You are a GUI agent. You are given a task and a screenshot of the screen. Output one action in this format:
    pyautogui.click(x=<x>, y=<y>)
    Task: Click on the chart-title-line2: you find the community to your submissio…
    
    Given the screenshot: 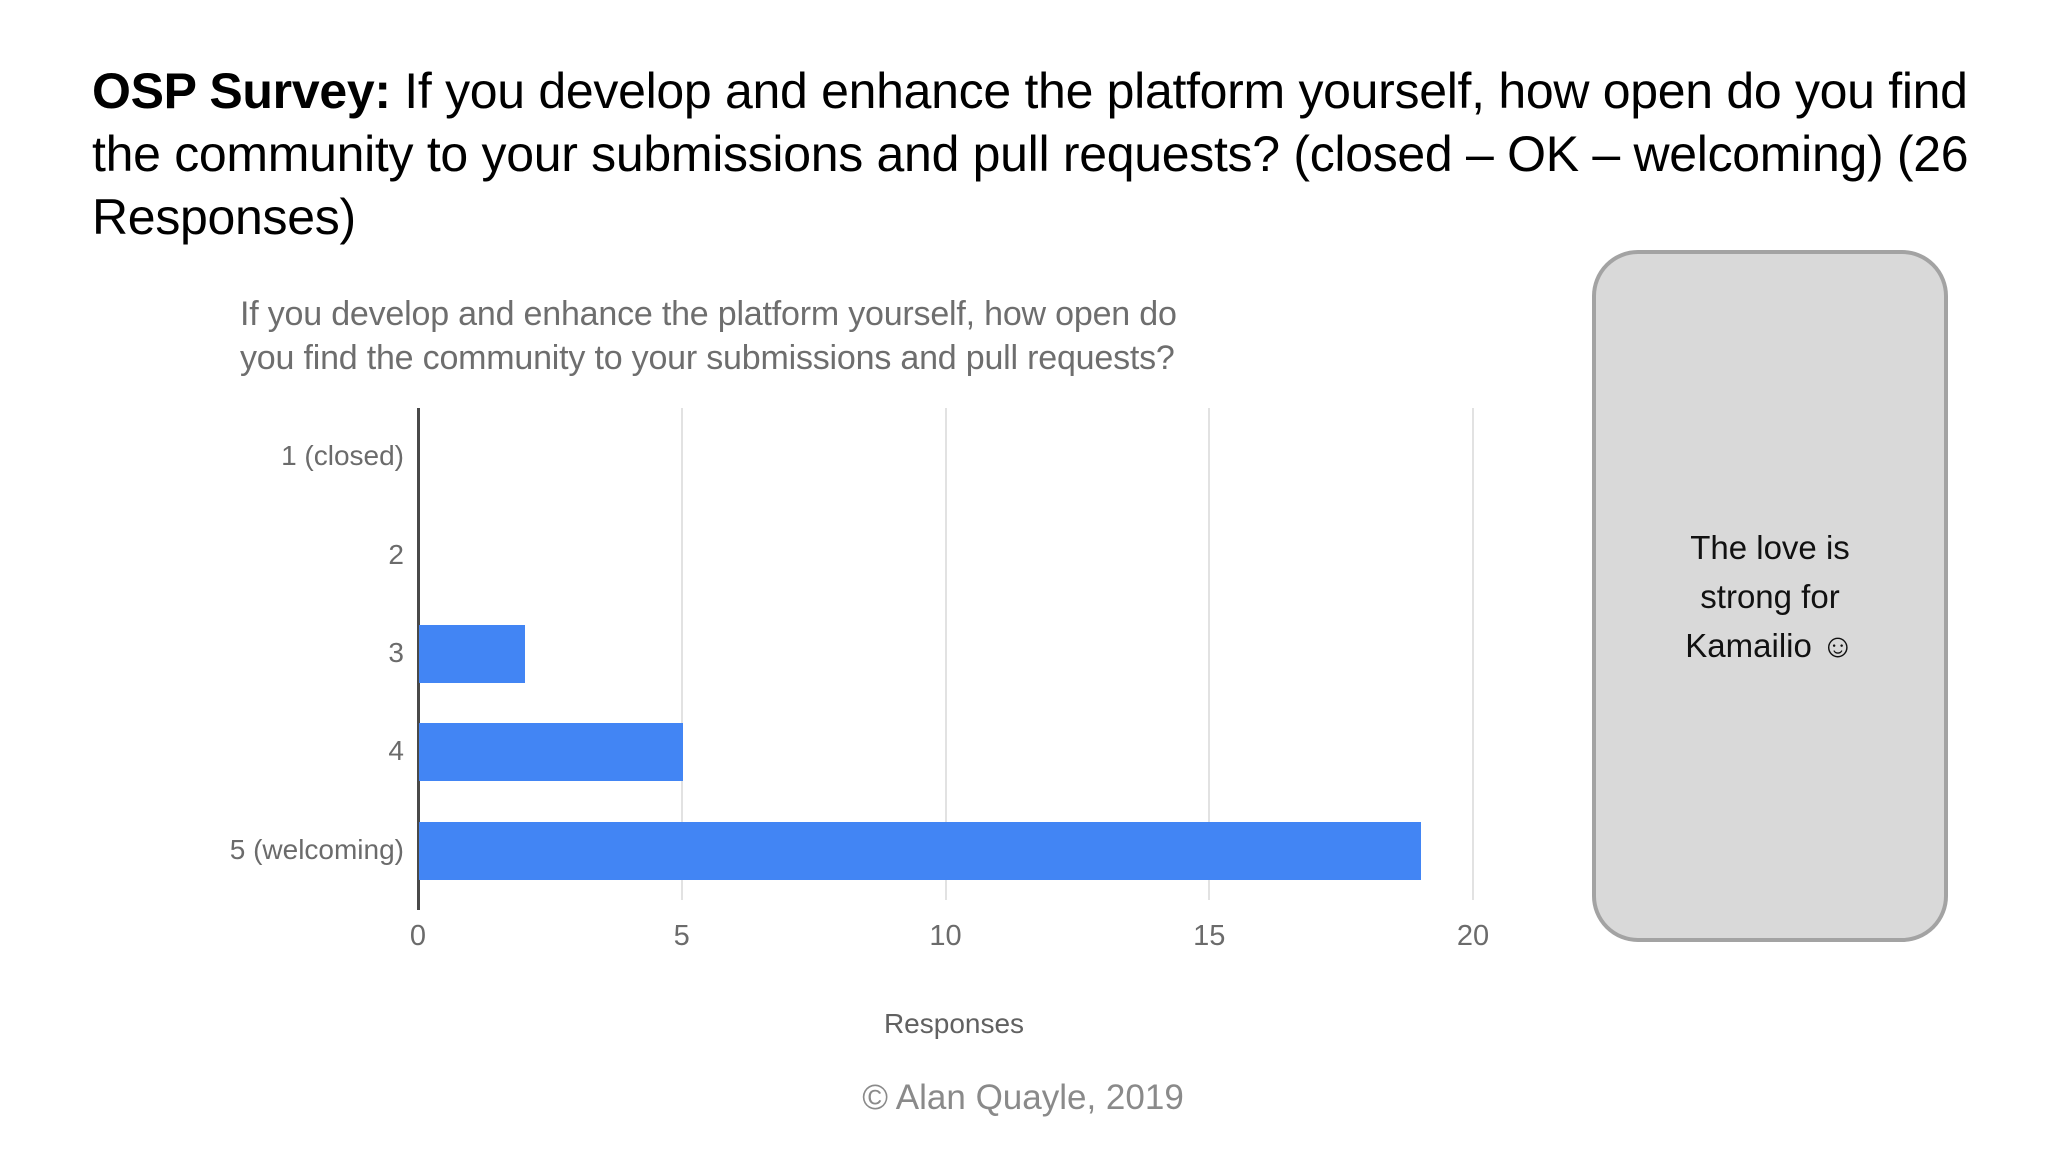 What is the action you would take?
    pyautogui.click(x=707, y=358)
    